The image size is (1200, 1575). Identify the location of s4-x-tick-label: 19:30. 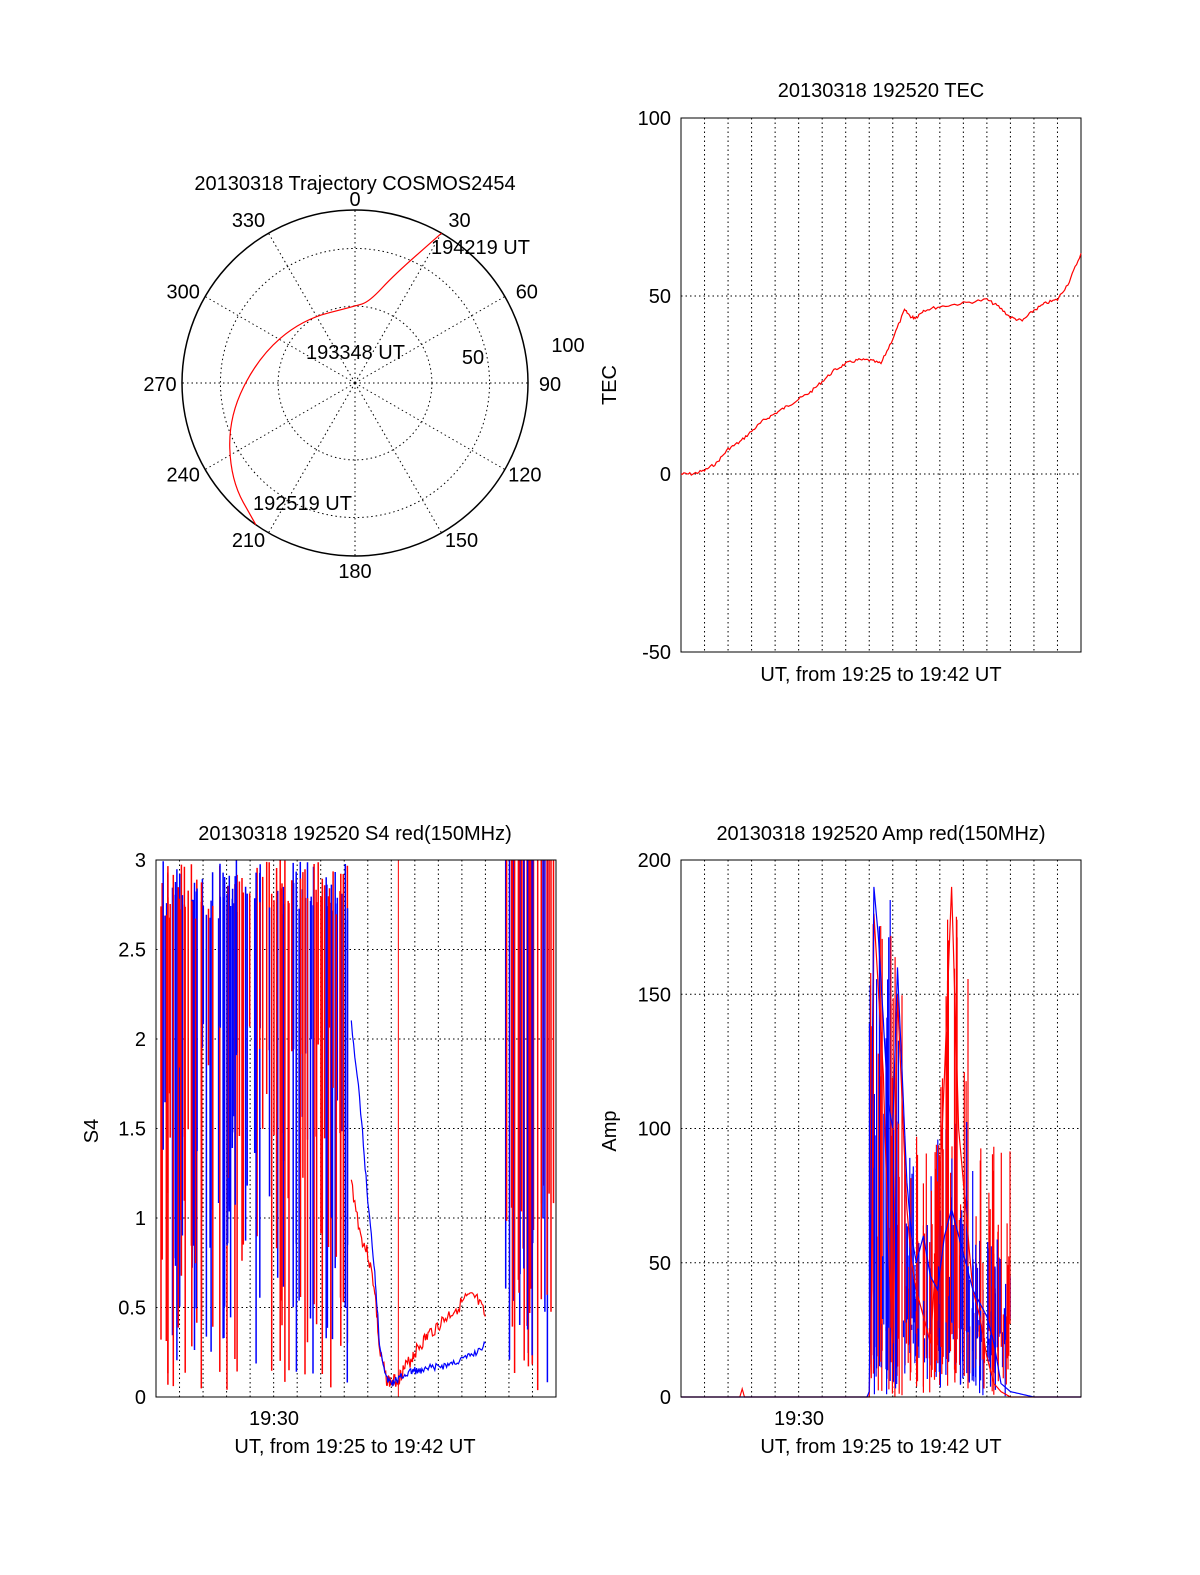
(274, 1419).